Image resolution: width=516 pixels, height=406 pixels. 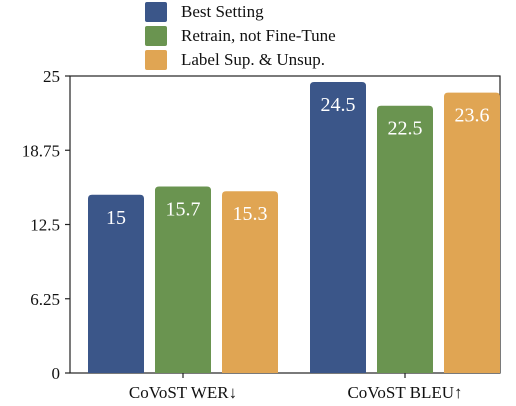 I want to click on legend-item-label-sup: Label Sup. & Unsup., so click(x=240, y=60).